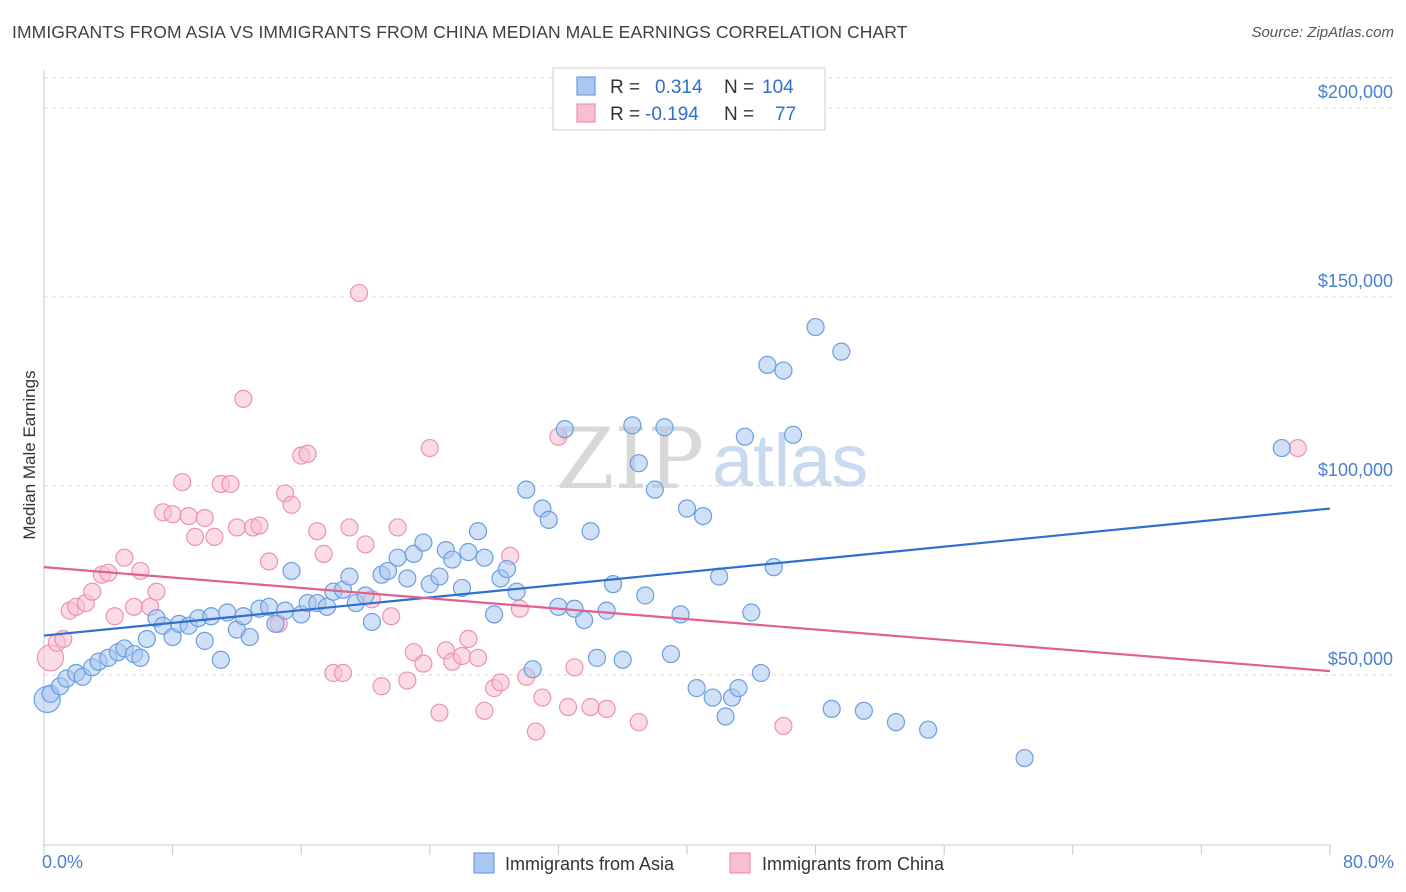 Image resolution: width=1406 pixels, height=892 pixels. What do you see at coordinates (672, 114) in the screenshot?
I see `stats-r-value-china: -0.194` at bounding box center [672, 114].